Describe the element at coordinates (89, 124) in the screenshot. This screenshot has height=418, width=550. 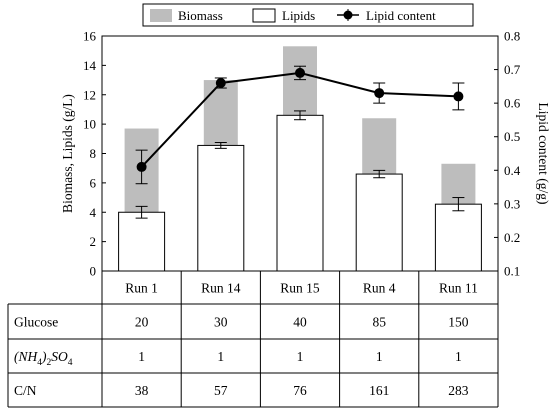
I see `y-tick-label: 10` at that location.